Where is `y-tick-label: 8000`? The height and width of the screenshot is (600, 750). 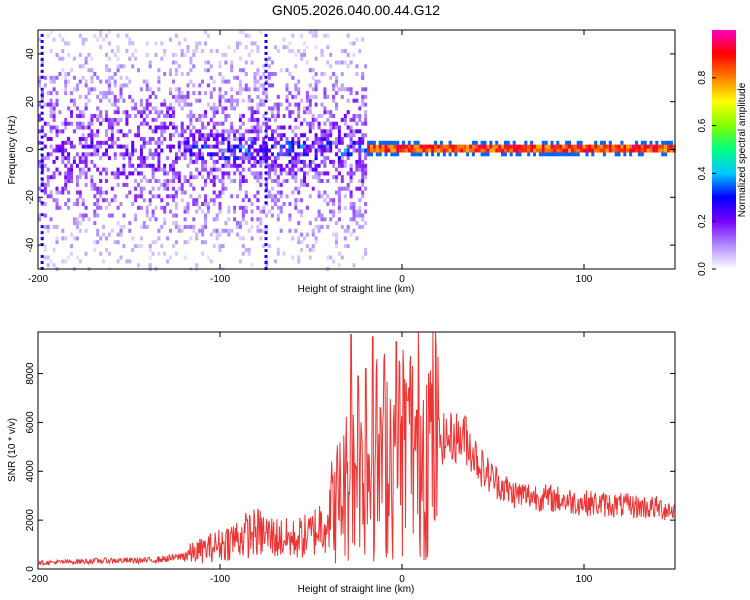 y-tick-label: 8000 is located at coordinates (30, 373).